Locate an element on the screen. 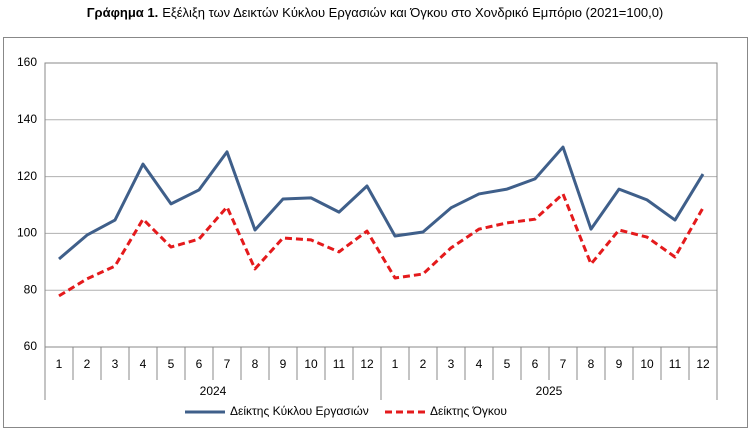 This screenshot has width=751, height=430. y-tick-label: 100 is located at coordinates (27, 233).